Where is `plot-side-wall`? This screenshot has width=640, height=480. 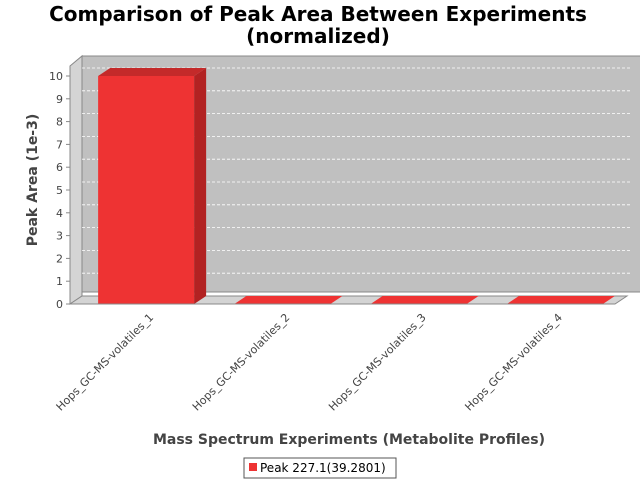 plot-side-wall is located at coordinates (76, 179).